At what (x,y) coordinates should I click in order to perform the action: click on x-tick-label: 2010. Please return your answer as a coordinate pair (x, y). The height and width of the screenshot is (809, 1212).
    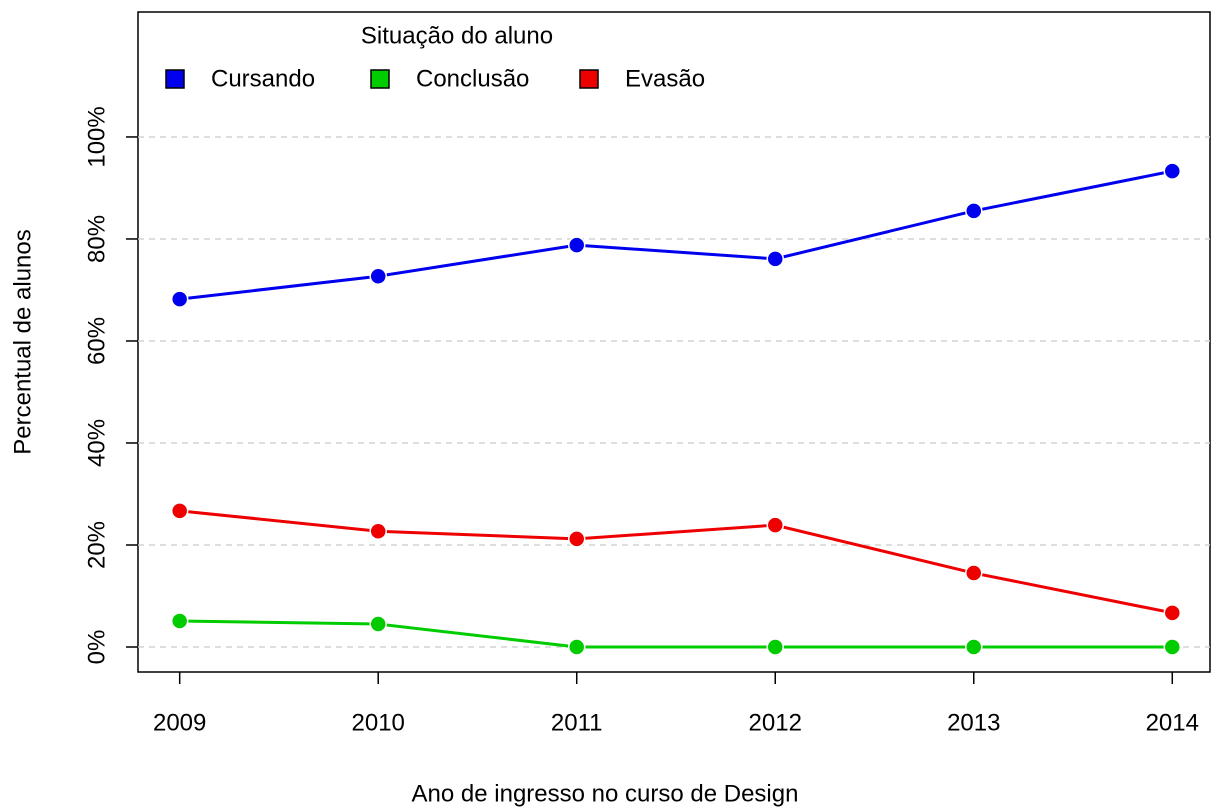
    Looking at the image, I should click on (378, 722).